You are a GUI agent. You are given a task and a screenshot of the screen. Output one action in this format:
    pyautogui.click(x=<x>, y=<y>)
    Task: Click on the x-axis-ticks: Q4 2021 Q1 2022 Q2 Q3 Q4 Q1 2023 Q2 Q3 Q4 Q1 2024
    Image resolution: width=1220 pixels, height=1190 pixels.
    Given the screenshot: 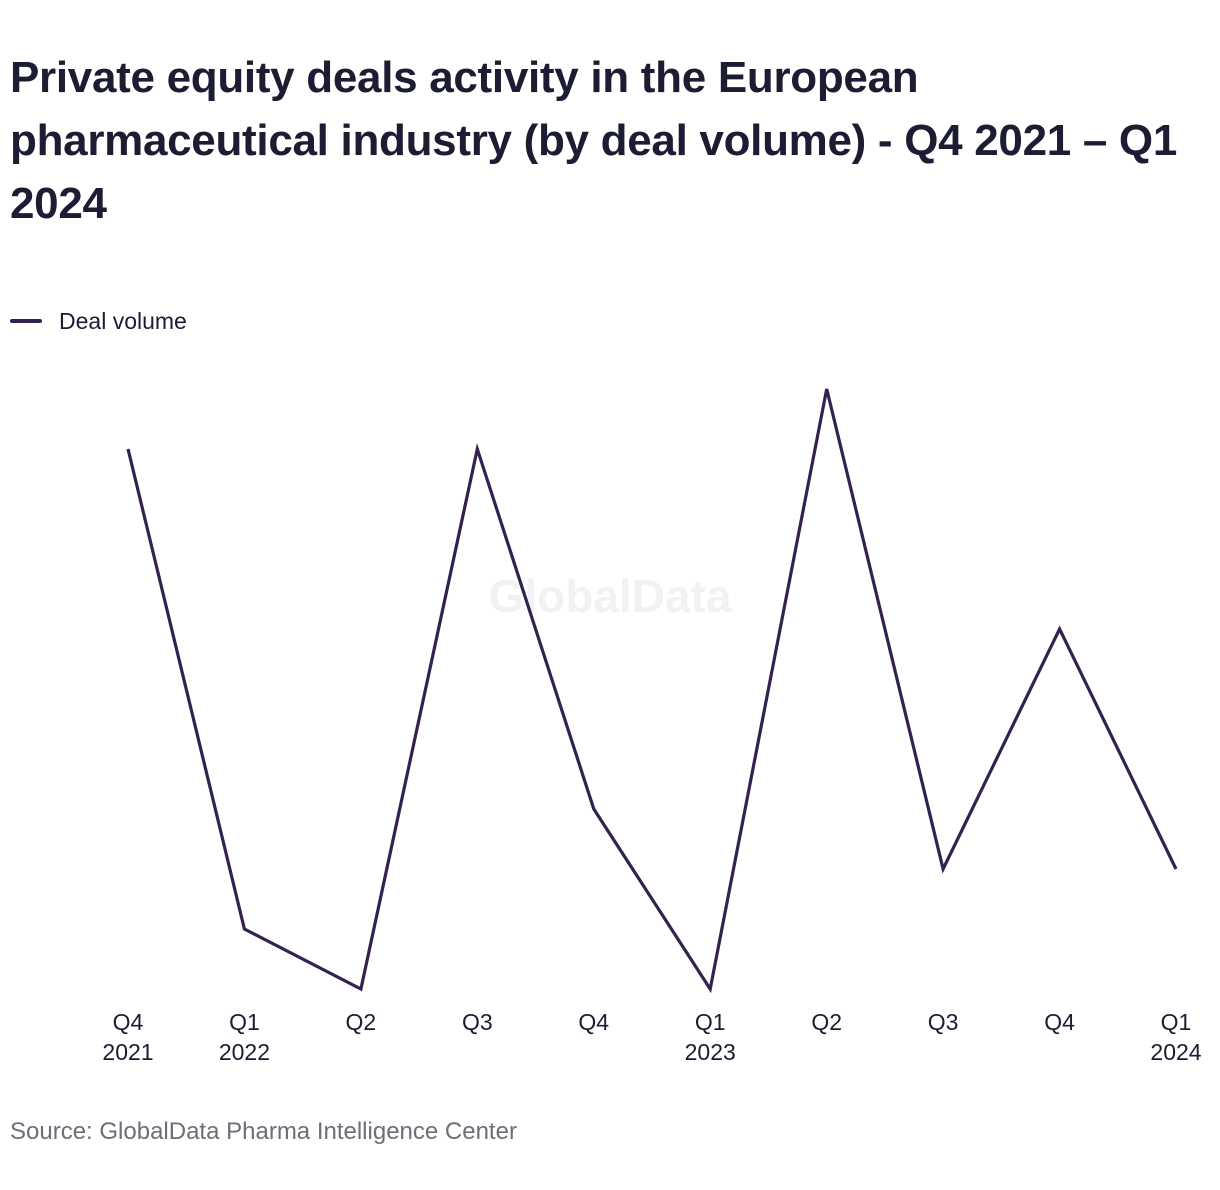 What is the action you would take?
    pyautogui.click(x=651, y=1037)
    